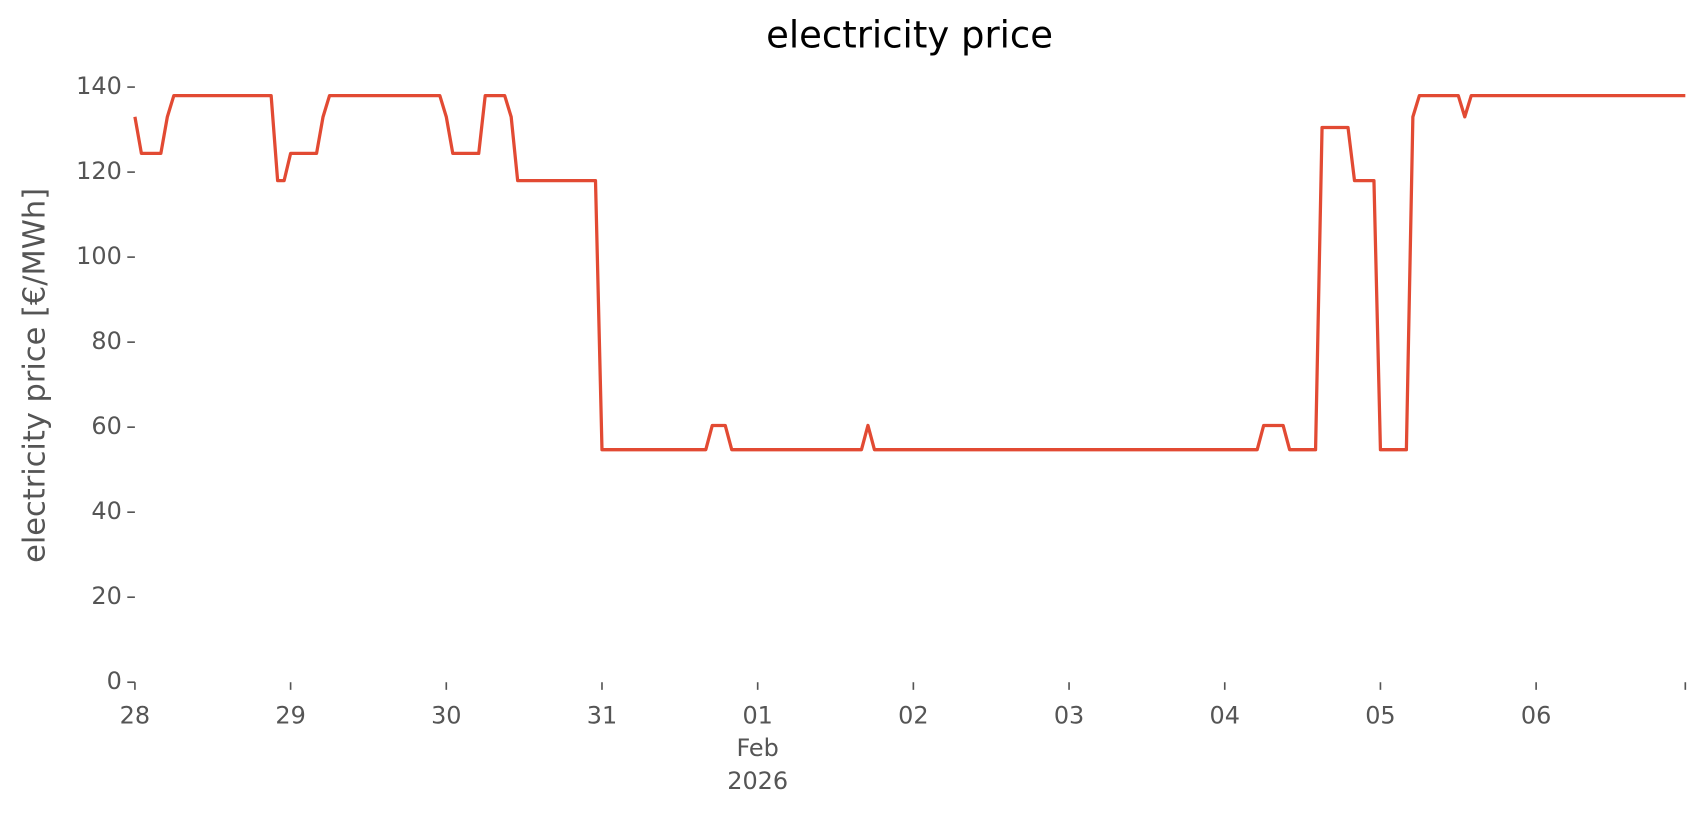 The width and height of the screenshot is (1706, 815). I want to click on x-tick-label: 28, so click(135, 716).